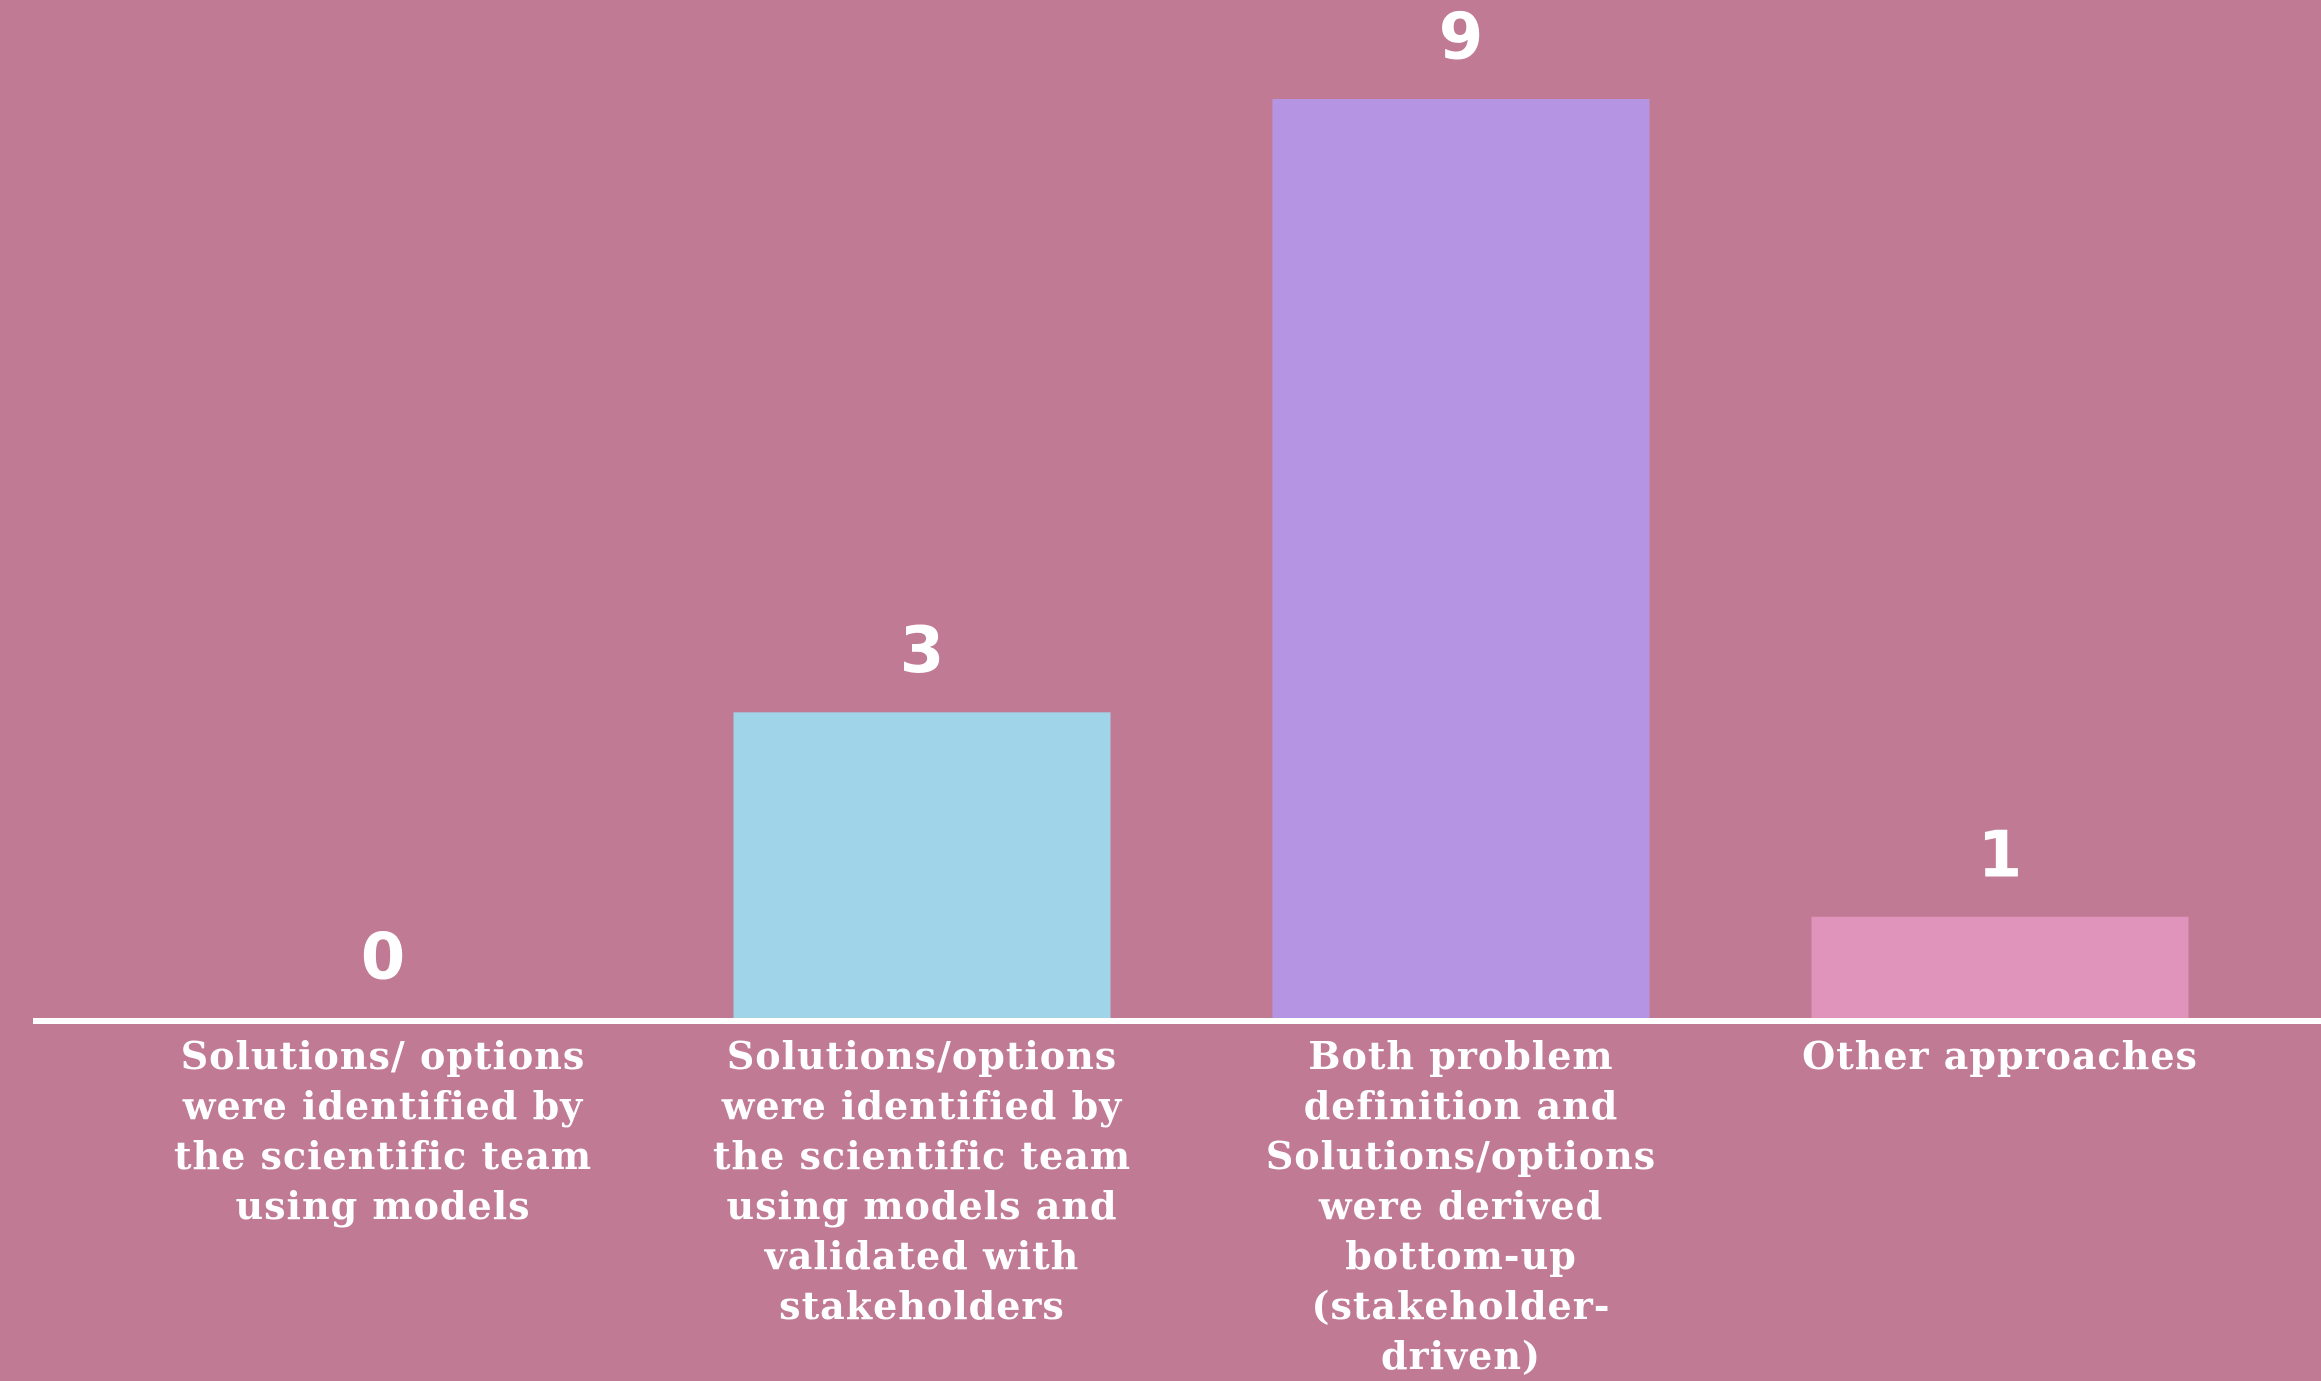 The width and height of the screenshot is (2321, 1381). What do you see at coordinates (383, 958) in the screenshot?
I see `value-label: 0` at bounding box center [383, 958].